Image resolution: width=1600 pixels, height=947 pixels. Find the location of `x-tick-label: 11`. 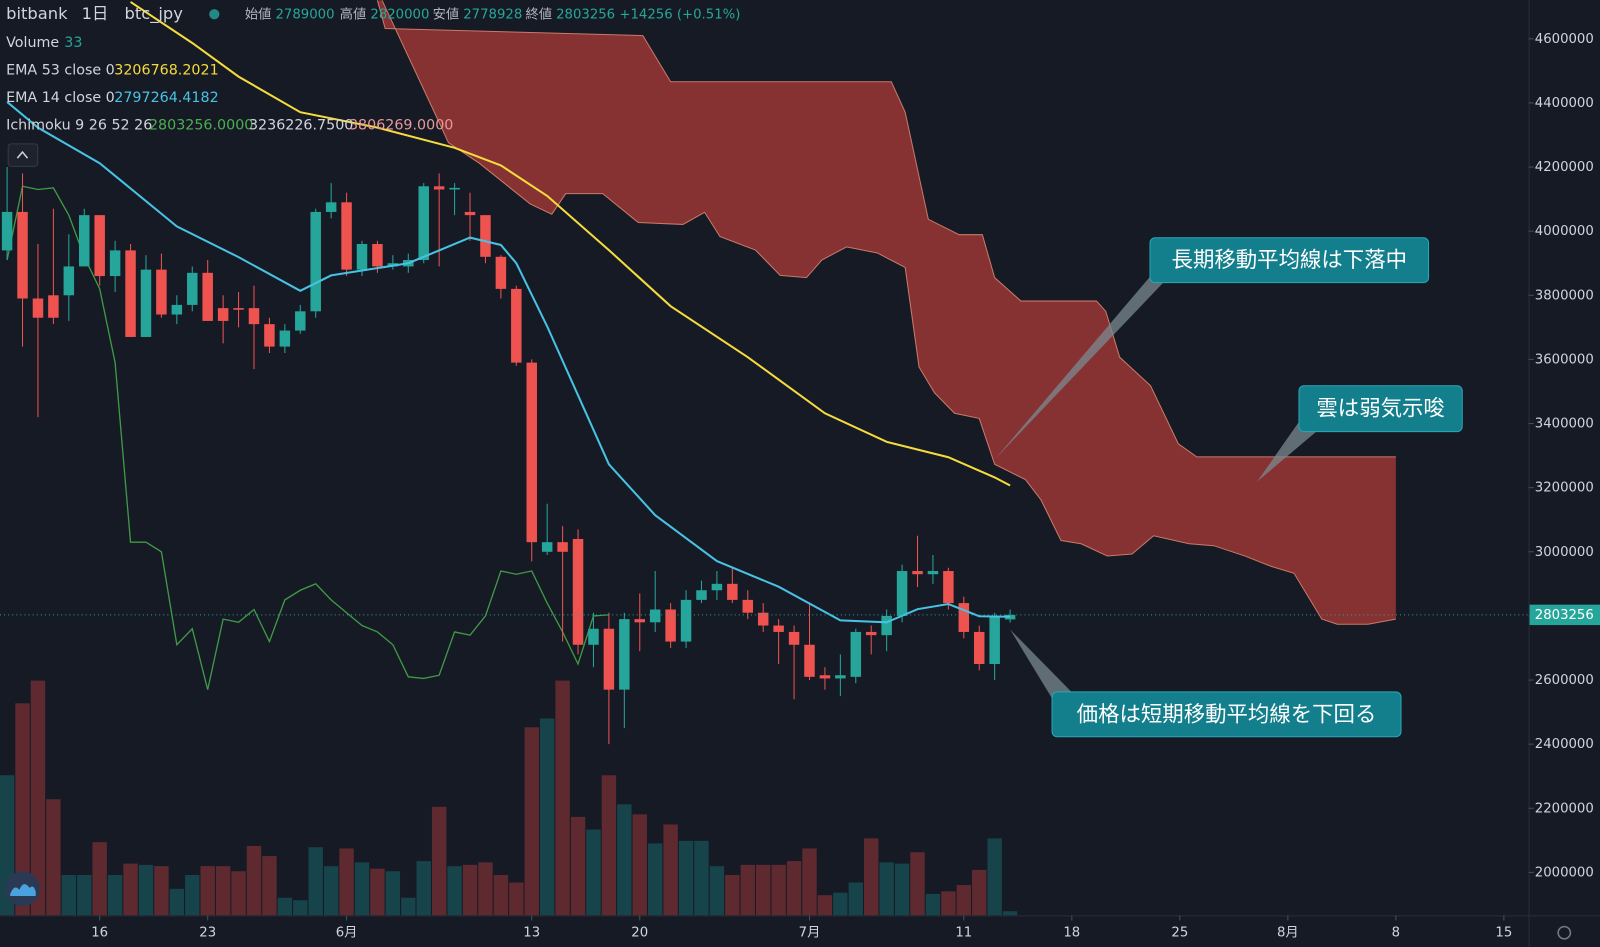

x-tick-label: 11 is located at coordinates (963, 933).